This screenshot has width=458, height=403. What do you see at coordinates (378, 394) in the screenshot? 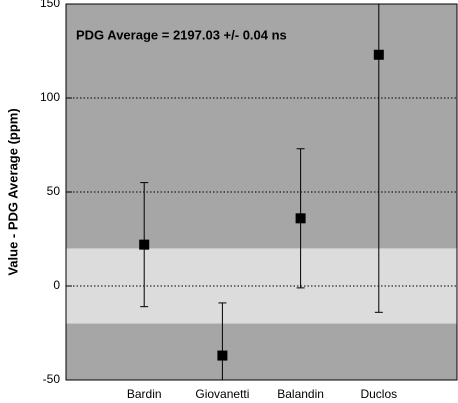
I see `x-tick-label: Duclos` at bounding box center [378, 394].